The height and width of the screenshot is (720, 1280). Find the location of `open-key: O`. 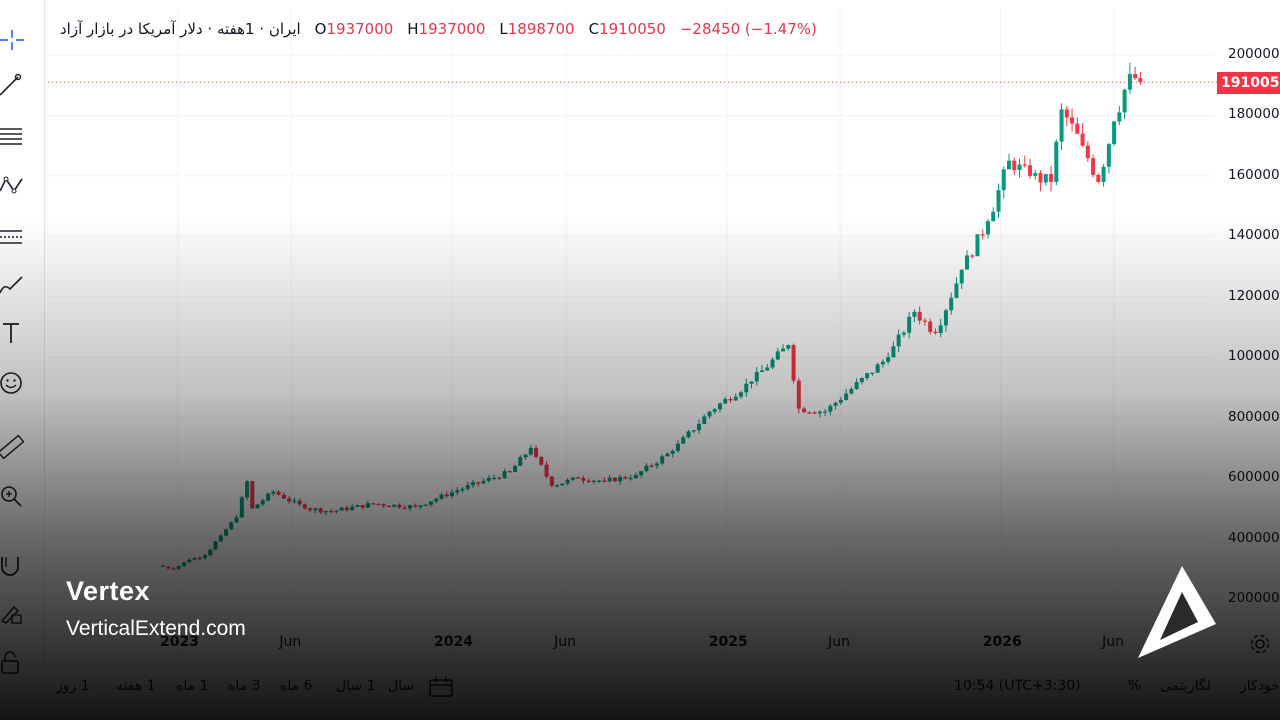

open-key: O is located at coordinates (320, 29).